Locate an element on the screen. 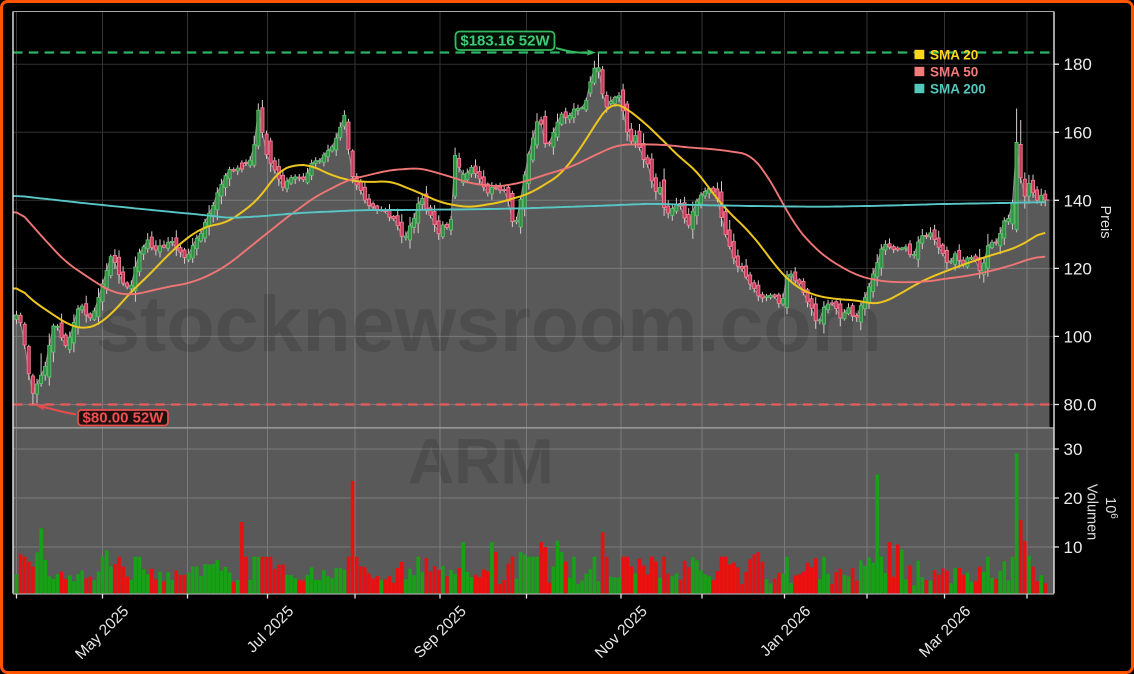 The width and height of the screenshot is (1134, 674). svg-text: $183.16 52W is located at coordinates (505, 41).